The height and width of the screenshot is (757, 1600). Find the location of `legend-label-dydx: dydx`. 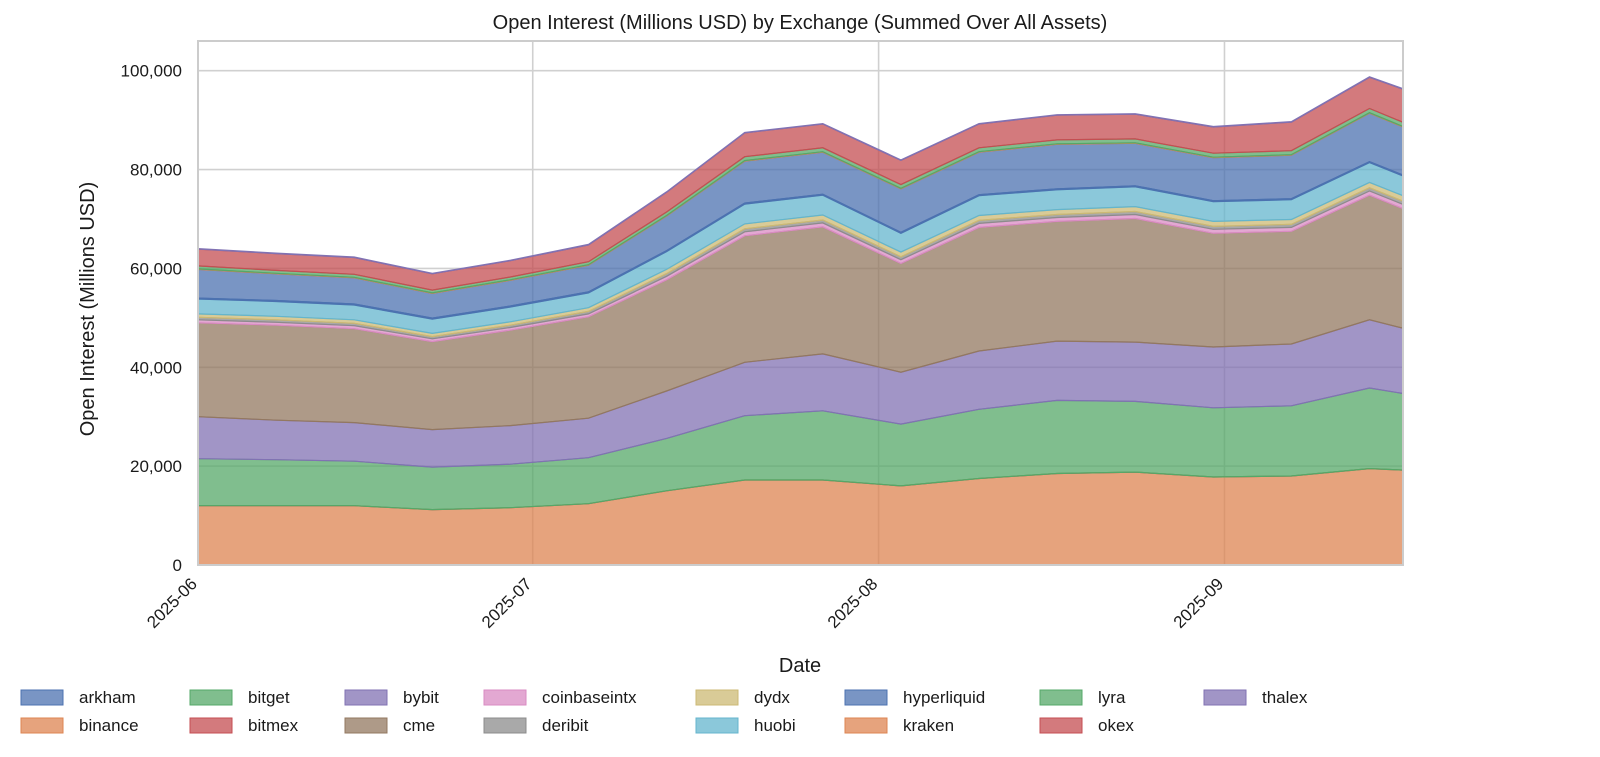

legend-label-dydx: dydx is located at coordinates (772, 697).